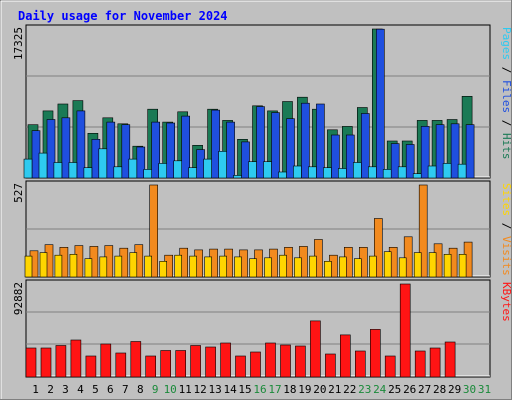  I want to click on x-tick-label: 23, so click(364, 389).